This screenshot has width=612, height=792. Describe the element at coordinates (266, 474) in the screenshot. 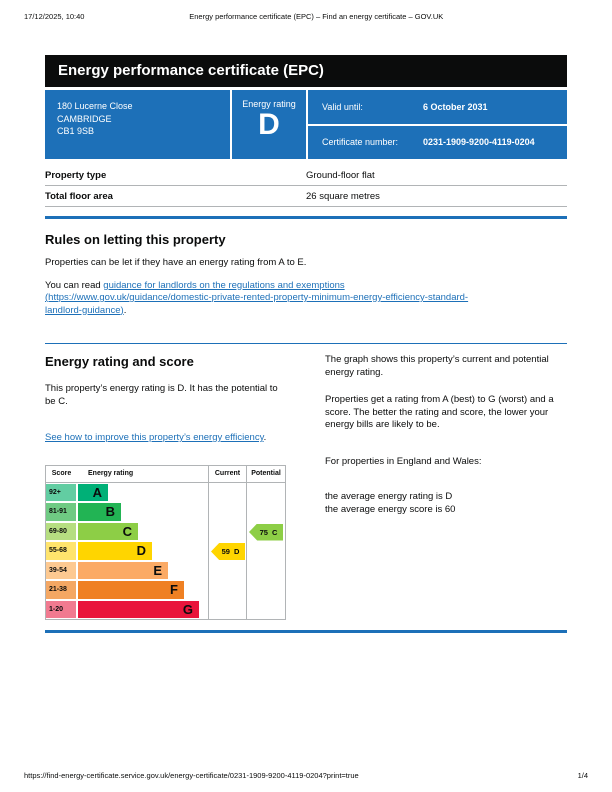

I see `potential-column-header: Potential` at that location.